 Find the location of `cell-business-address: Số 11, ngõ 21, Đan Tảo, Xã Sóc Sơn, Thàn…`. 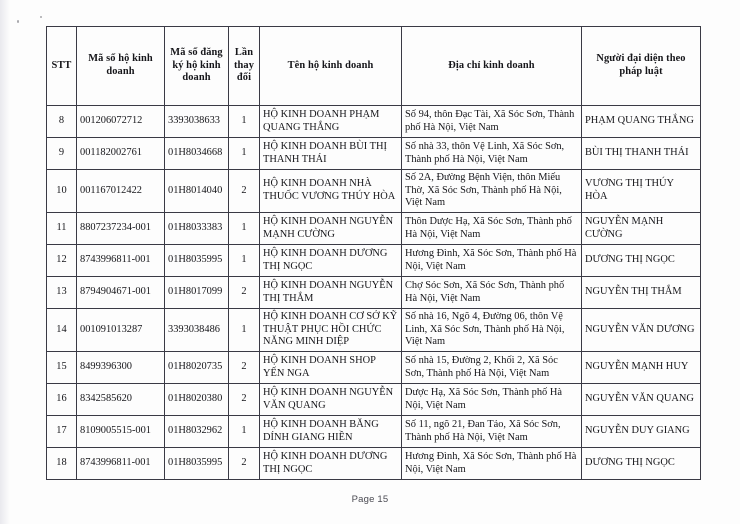

cell-business-address: Số 11, ngõ 21, Đan Tảo, Xã Sóc Sơn, Thàn… is located at coordinates (491, 432).